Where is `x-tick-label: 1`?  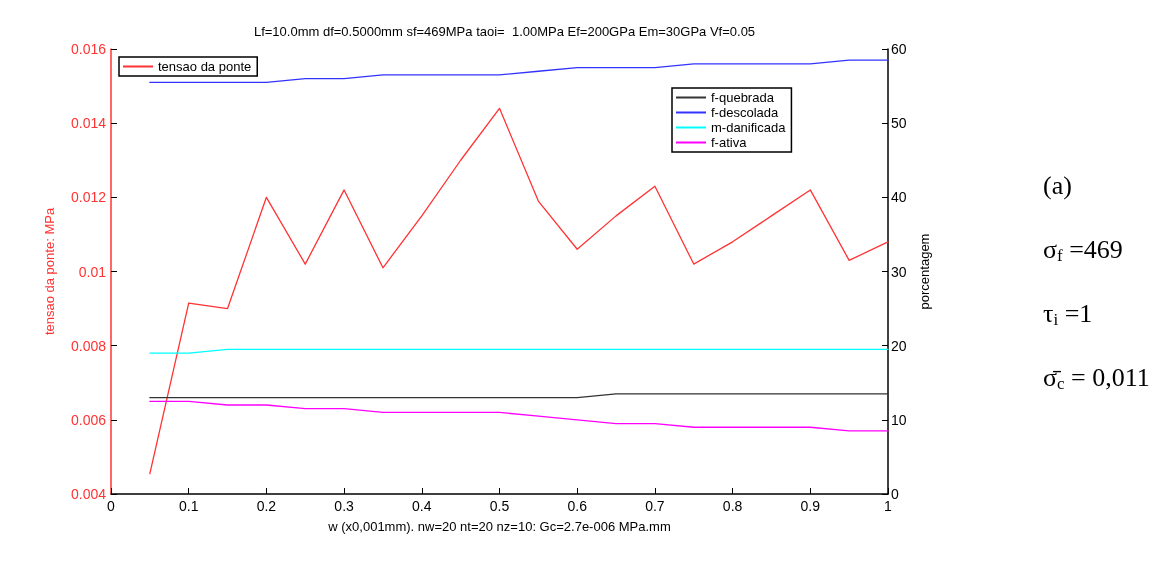
x-tick-label: 1 is located at coordinates (888, 506).